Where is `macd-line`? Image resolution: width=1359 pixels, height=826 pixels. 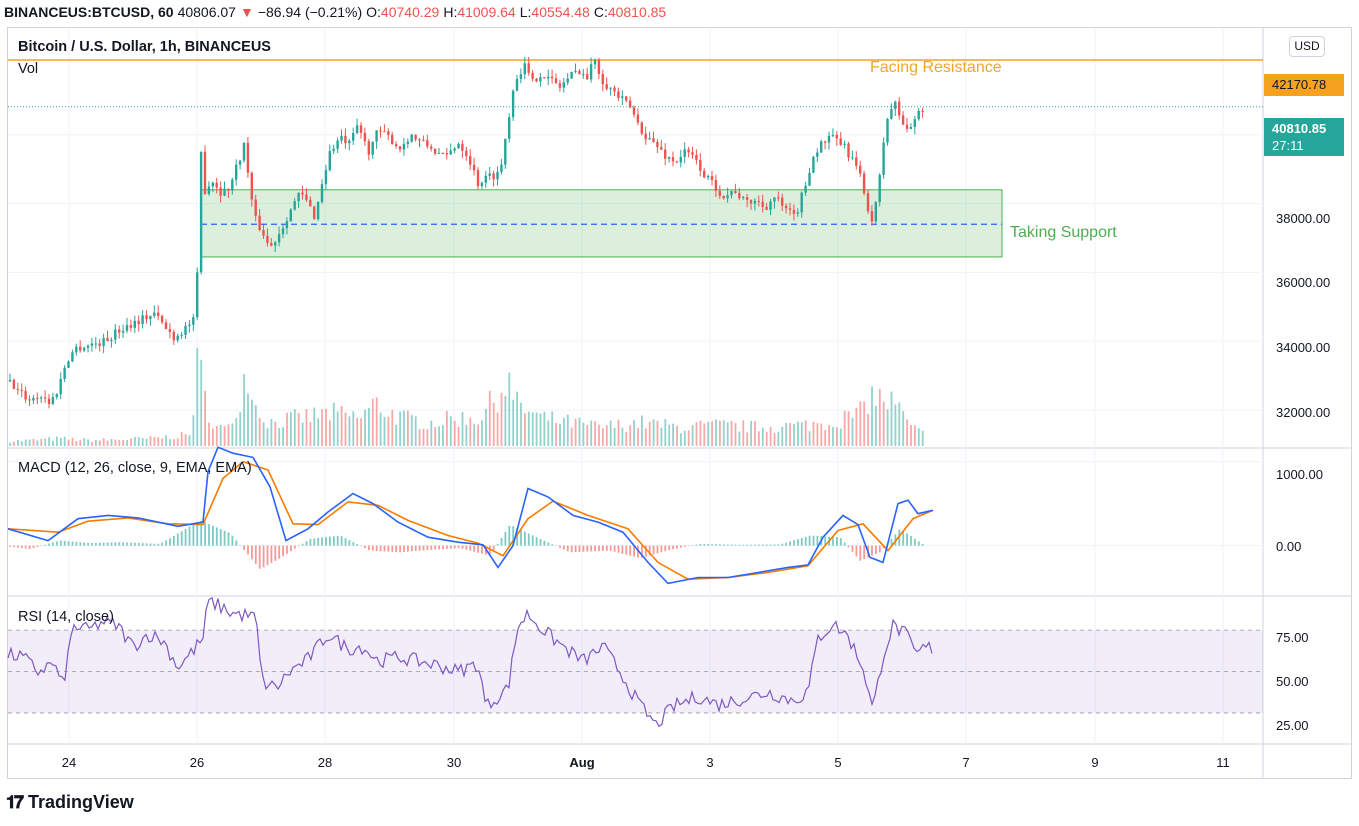
macd-line is located at coordinates (470, 515).